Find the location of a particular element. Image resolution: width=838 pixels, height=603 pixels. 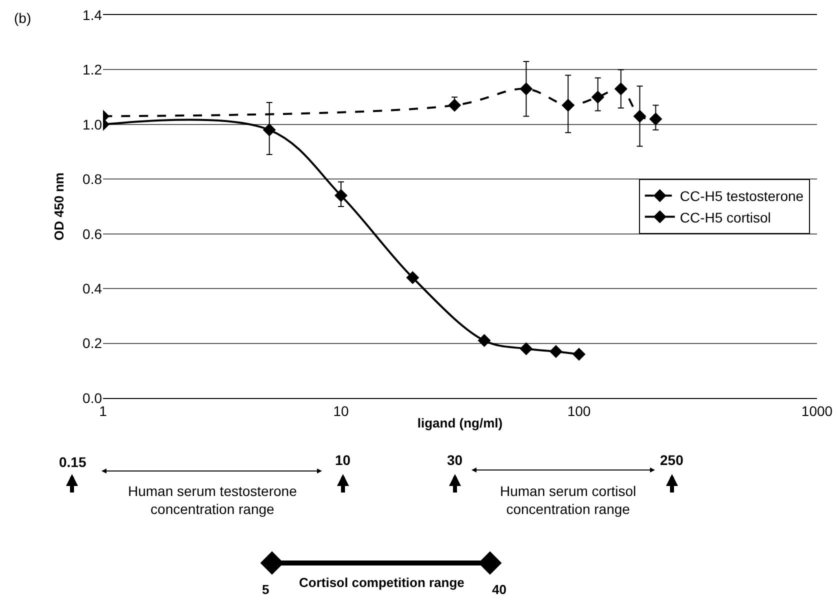

y-tick-label: 0.6 is located at coordinates (92, 234).